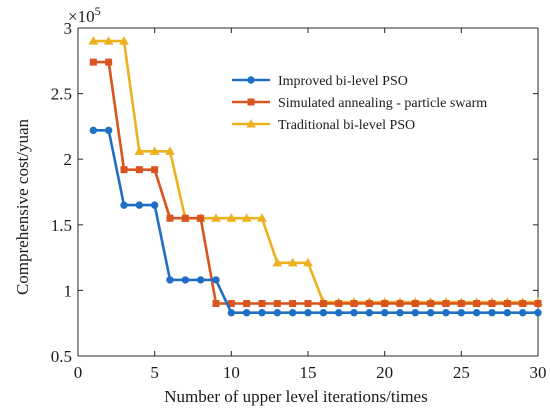  Describe the element at coordinates (346, 125) in the screenshot. I see `legend-label: Traditional bi-level PSO` at that location.